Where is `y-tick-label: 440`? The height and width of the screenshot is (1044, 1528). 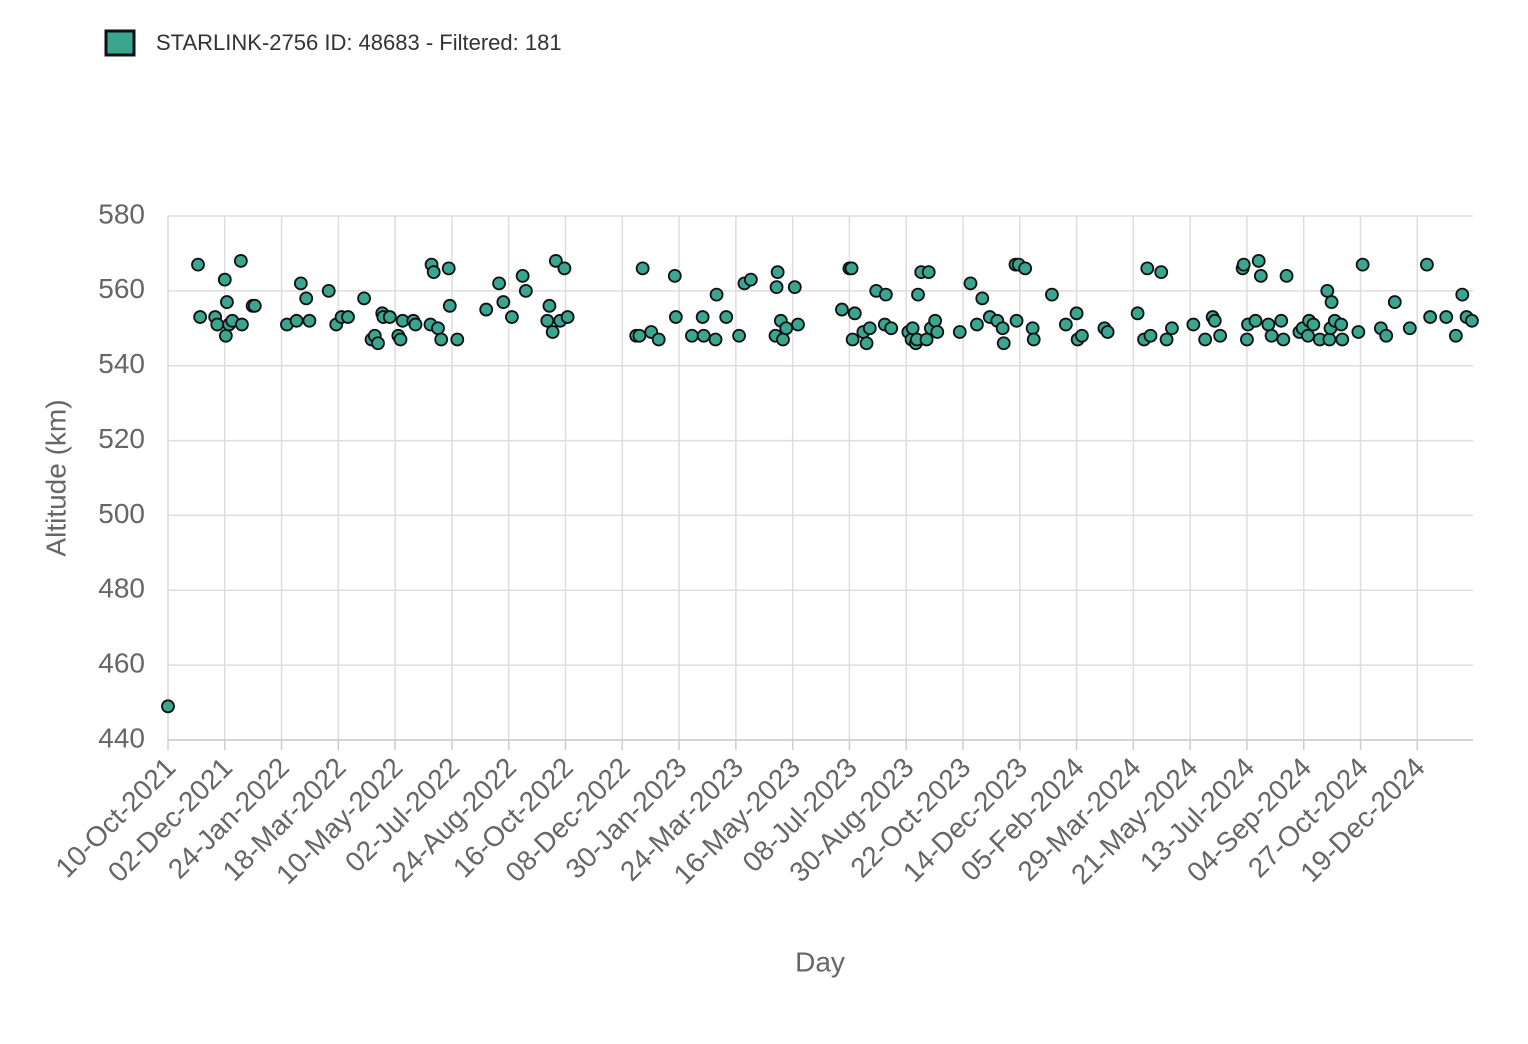
y-tick-label: 440 is located at coordinates (121, 737).